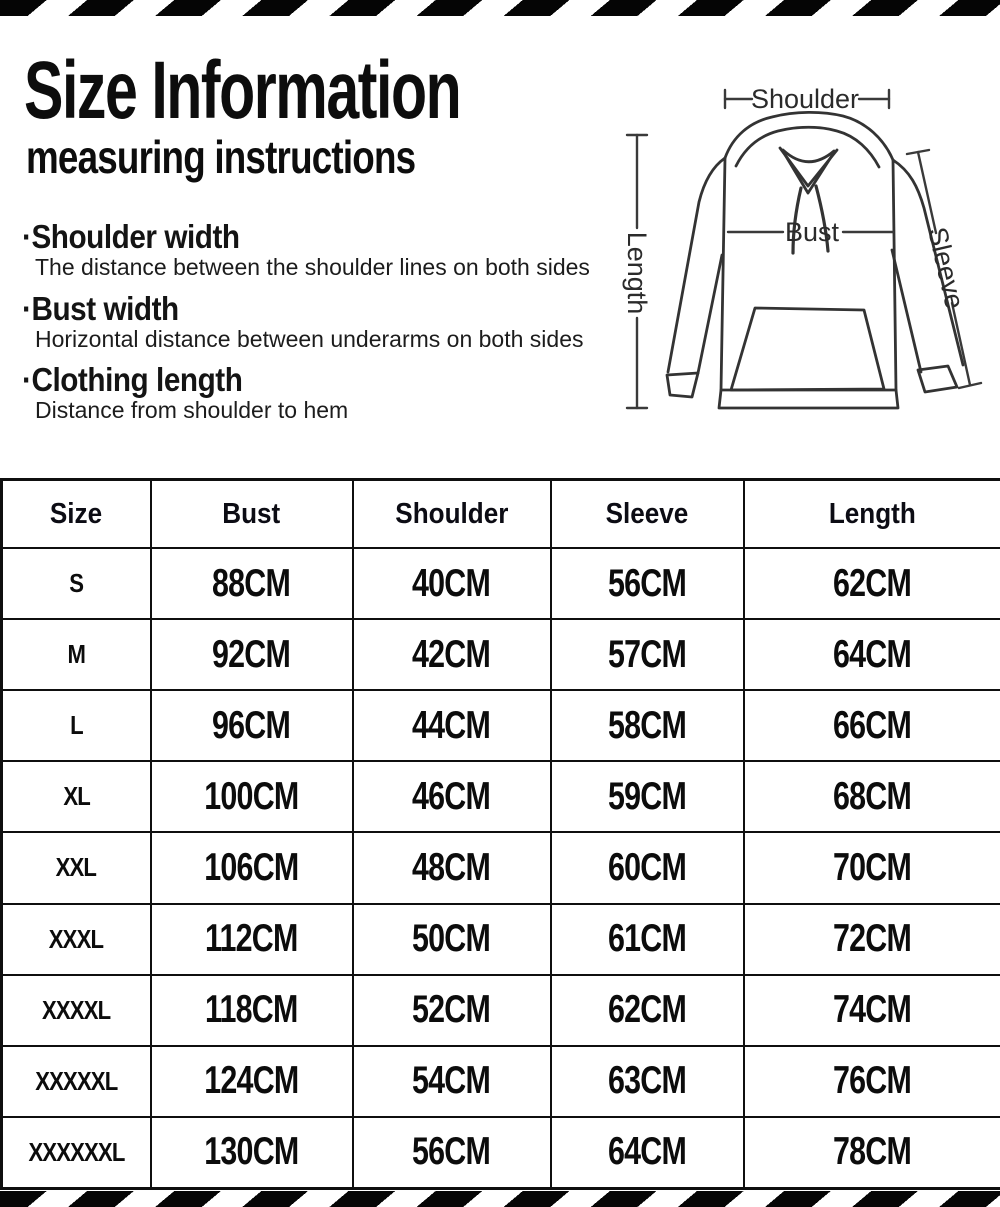  Describe the element at coordinates (812, 232) in the screenshot. I see `bust-measure-label: Bust` at that location.